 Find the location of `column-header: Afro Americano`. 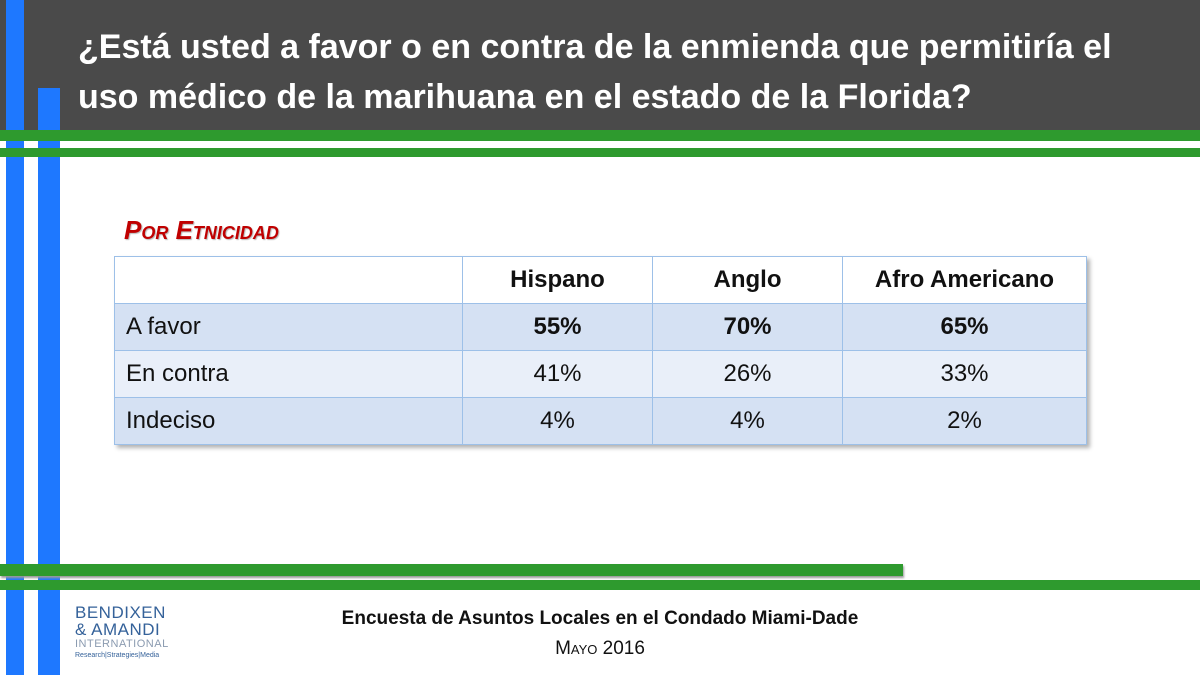

column-header: Afro Americano is located at coordinates (964, 280).